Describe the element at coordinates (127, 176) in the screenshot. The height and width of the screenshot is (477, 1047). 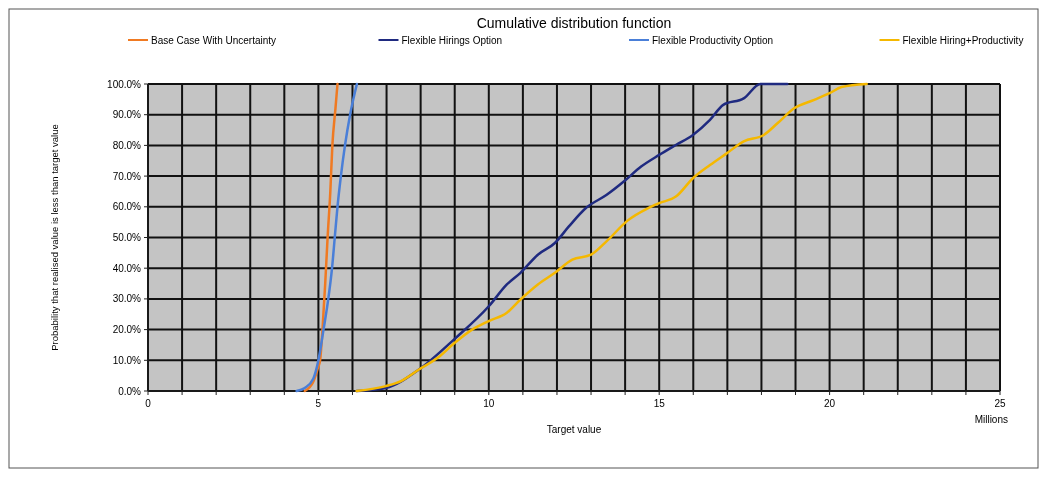
I see `y-tick-label: 70.0%` at that location.